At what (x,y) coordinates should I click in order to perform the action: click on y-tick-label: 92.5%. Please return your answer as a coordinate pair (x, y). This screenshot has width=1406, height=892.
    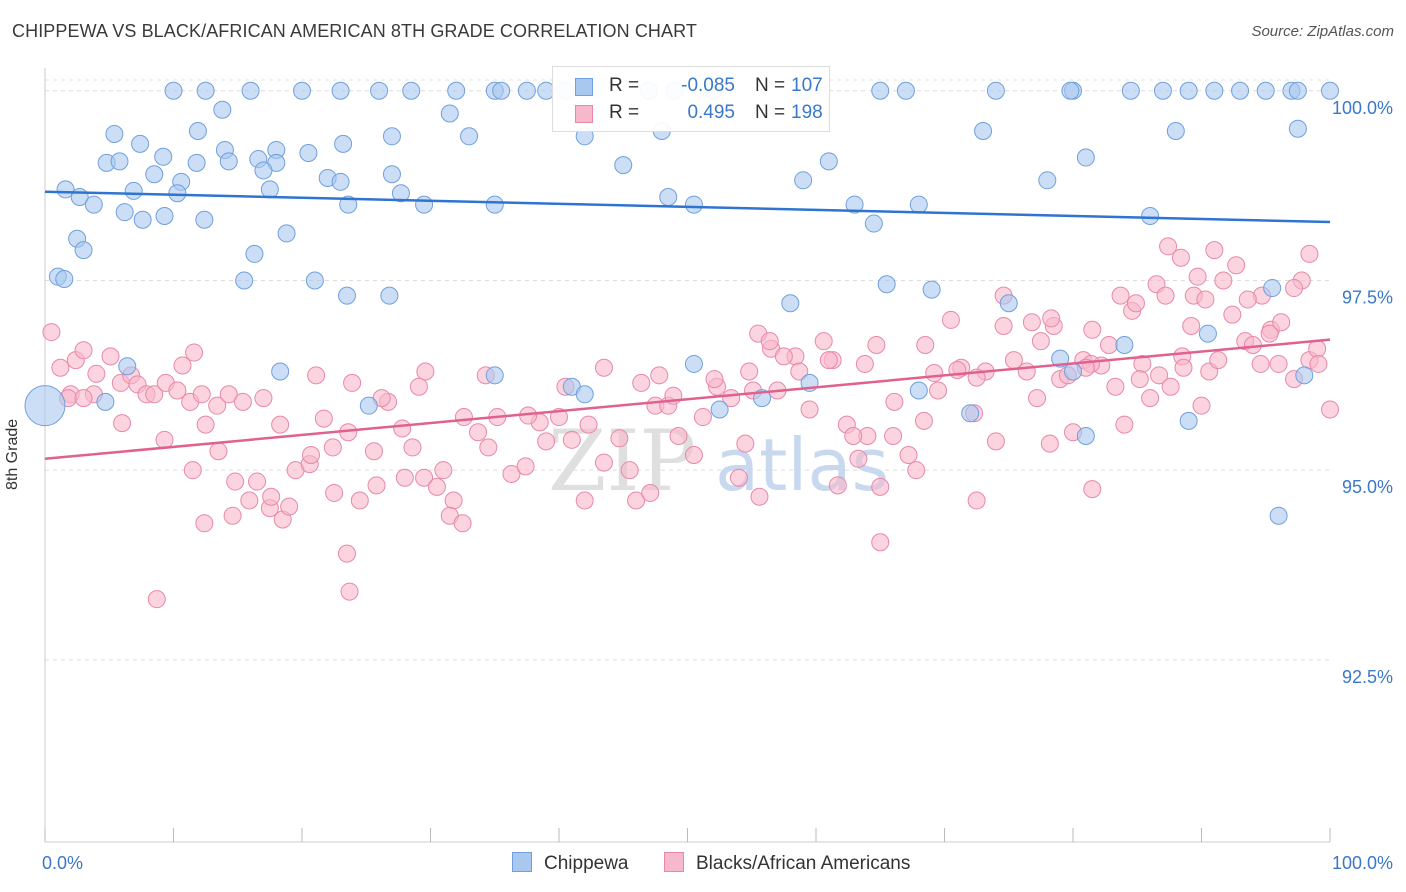
    Looking at the image, I should click on (1367, 677).